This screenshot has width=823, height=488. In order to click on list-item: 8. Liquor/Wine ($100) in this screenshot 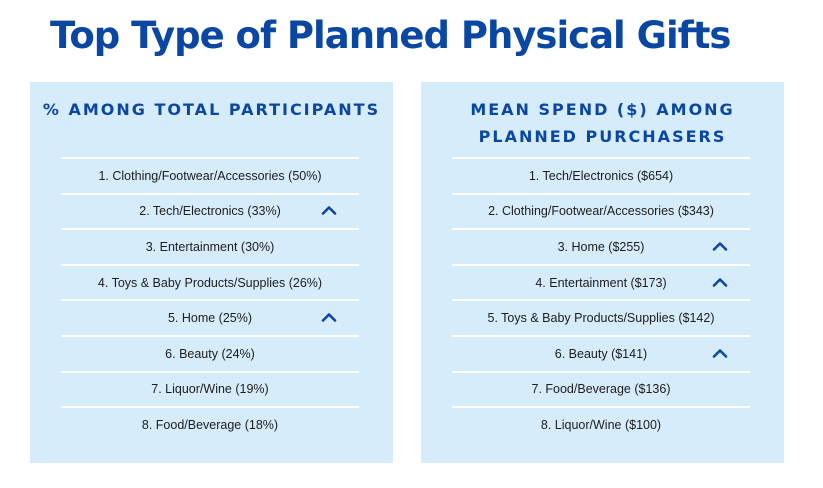, I will do `click(601, 424)`.